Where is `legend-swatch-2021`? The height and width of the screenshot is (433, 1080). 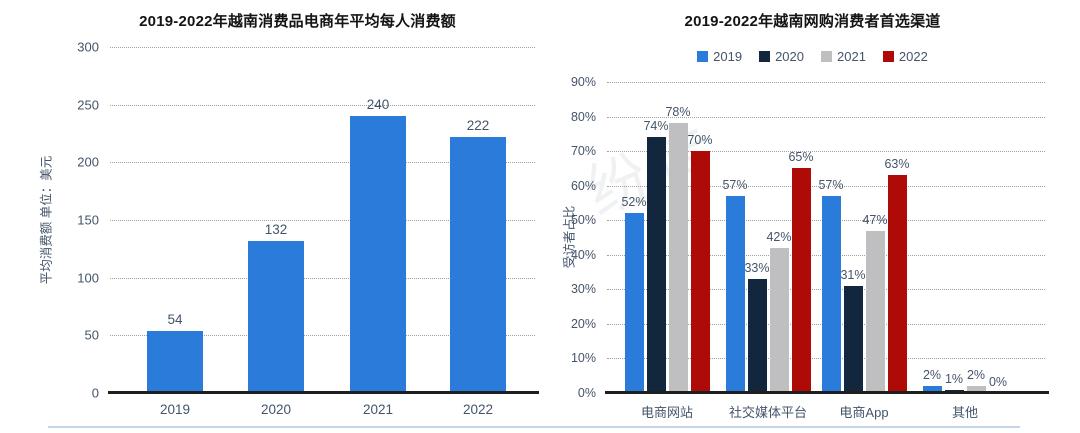 legend-swatch-2021 is located at coordinates (826, 56).